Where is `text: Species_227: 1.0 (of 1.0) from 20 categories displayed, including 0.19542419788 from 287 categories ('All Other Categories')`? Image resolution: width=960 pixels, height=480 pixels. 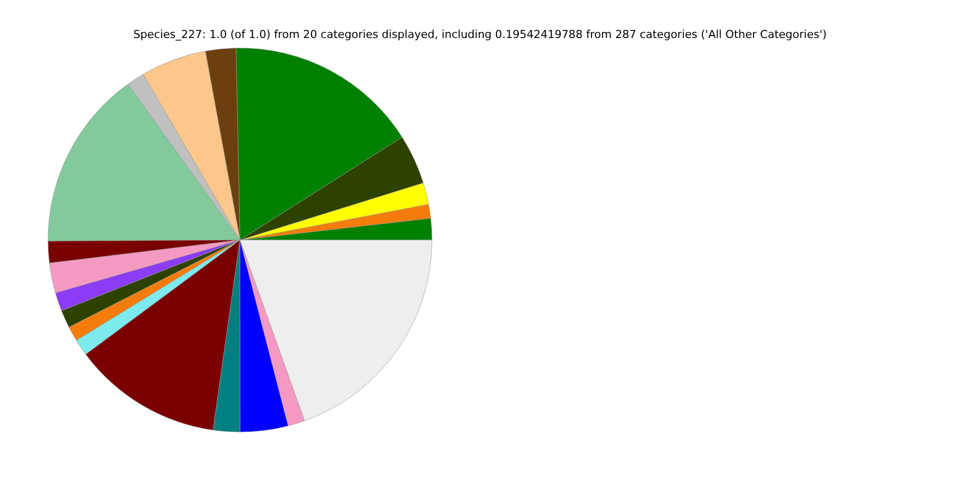
text: Species_227: 1.0 (of 1.0) from 20 categories displayed, including 0.19542419788 from 287 categories ('All Other Categories') is located at coordinates (480, 34).